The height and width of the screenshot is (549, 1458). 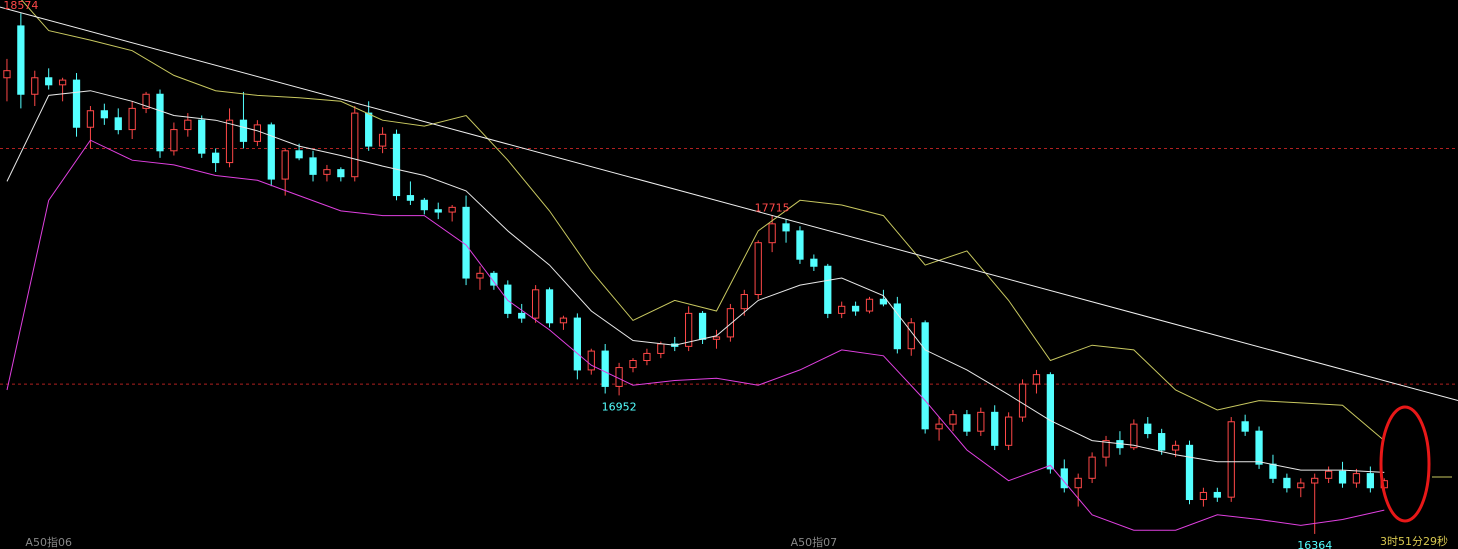 What do you see at coordinates (772, 208) in the screenshot?
I see `extreme-label: 17715` at bounding box center [772, 208].